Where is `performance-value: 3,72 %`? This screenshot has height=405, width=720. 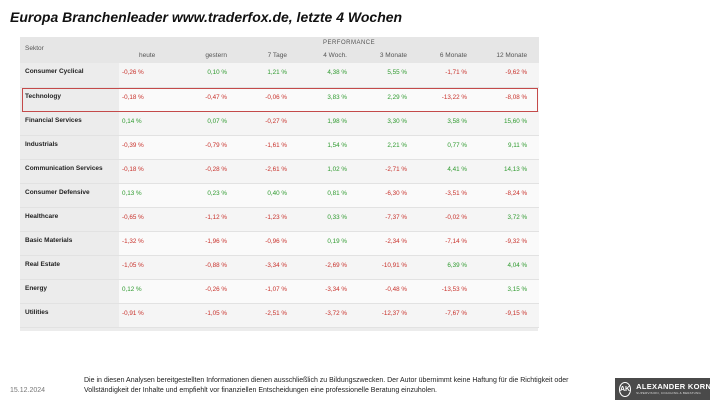 performance-value: 3,72 % is located at coordinates (509, 219).